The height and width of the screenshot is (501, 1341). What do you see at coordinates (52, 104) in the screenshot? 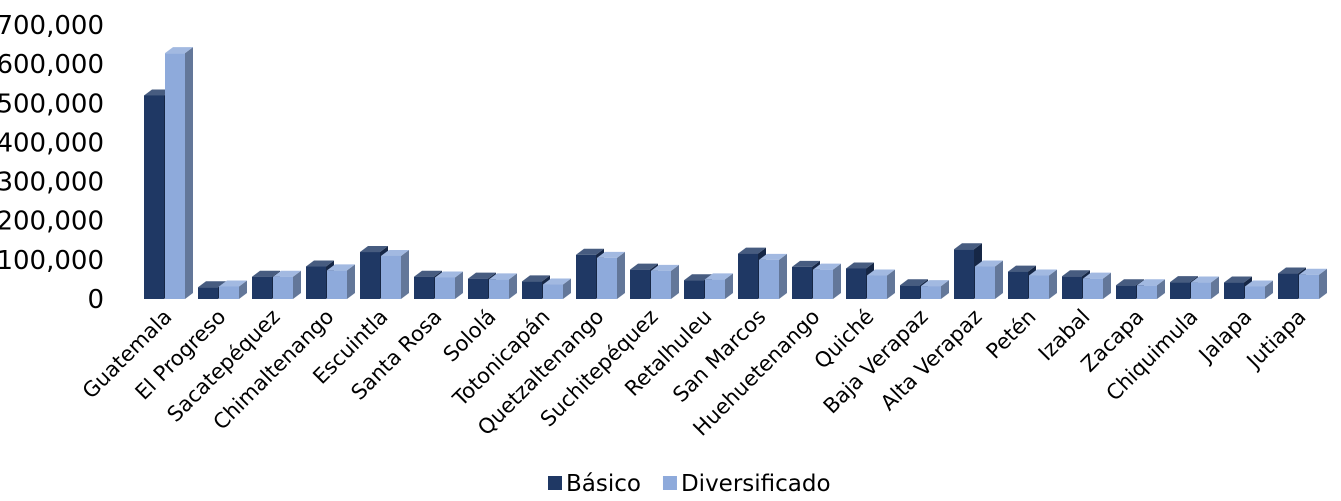
I see `y-tick-label: 500,000` at bounding box center [52, 104].